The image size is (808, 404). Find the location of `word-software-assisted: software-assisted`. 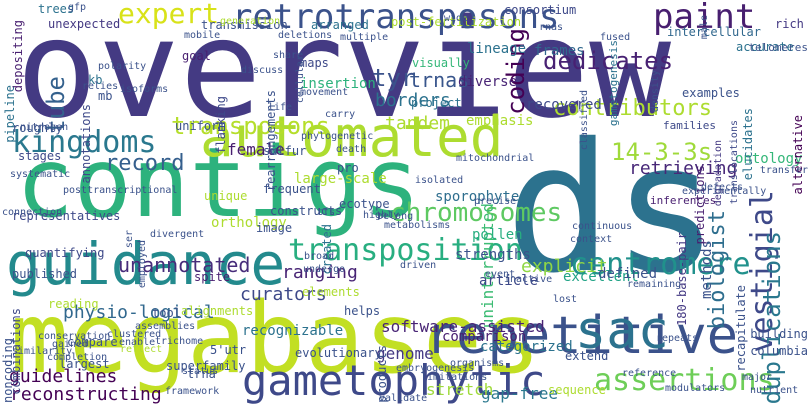

word-software-assisted: software-assisted is located at coordinates (463, 326).